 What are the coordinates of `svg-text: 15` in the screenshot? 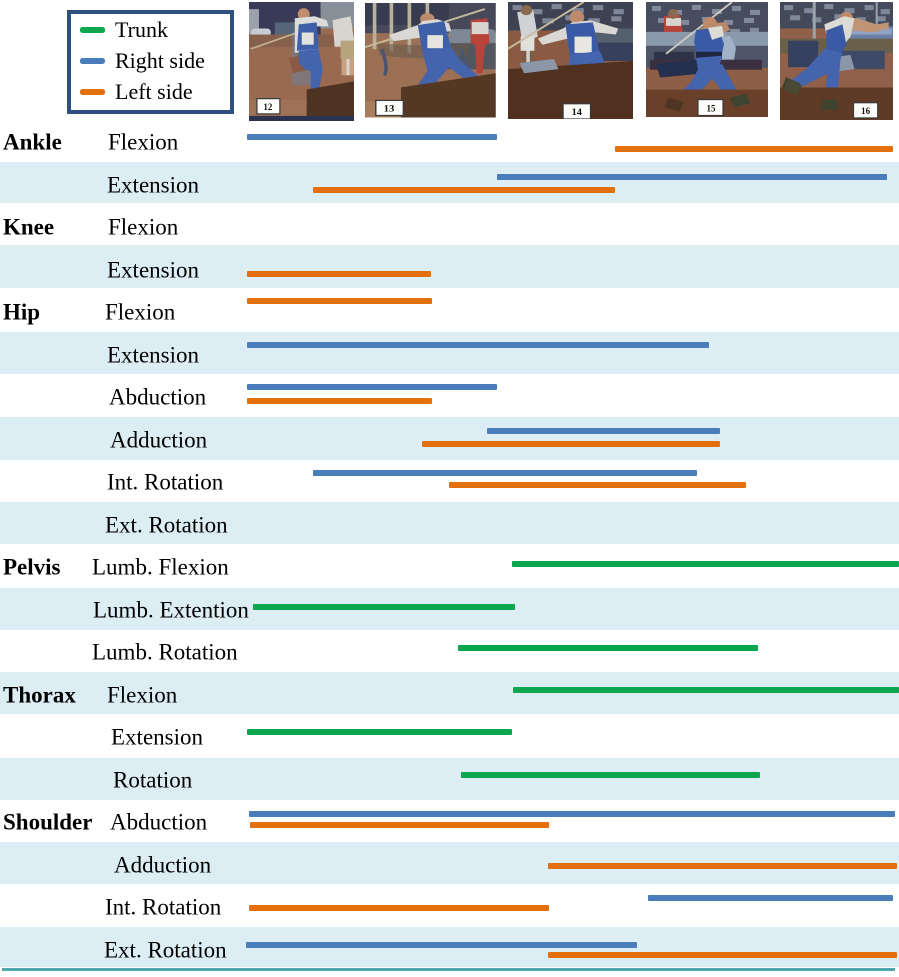 It's located at (712, 108).